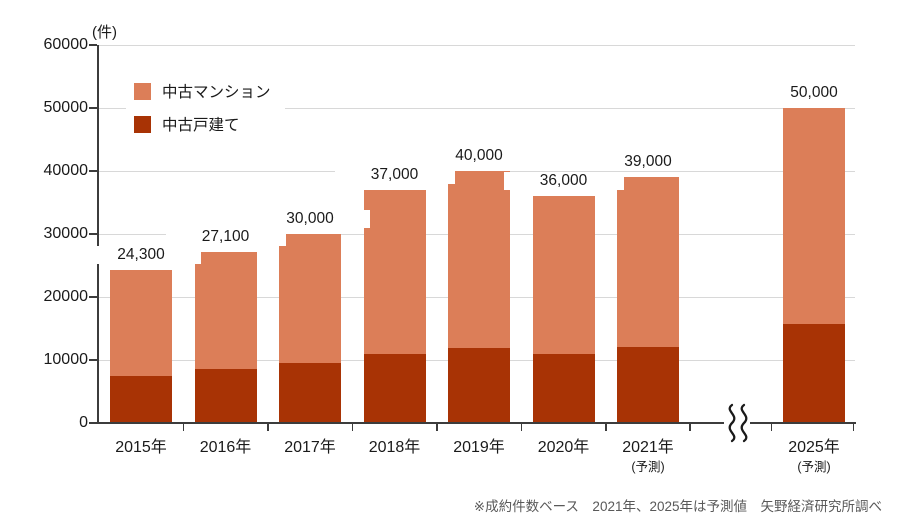 This screenshot has width=900, height=526. What do you see at coordinates (83, 422) in the screenshot?
I see `y-axis-tick-label: 0` at bounding box center [83, 422].